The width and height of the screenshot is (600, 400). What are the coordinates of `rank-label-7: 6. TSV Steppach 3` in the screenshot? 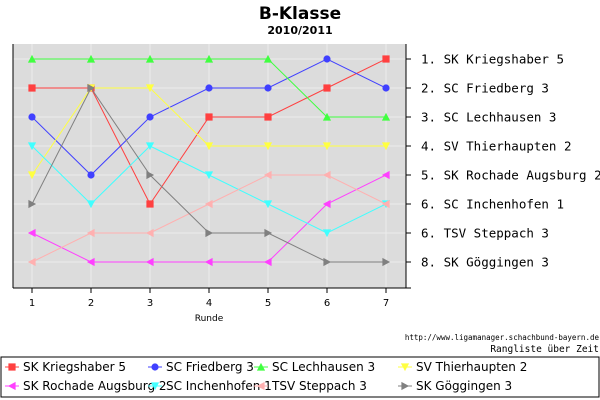 It's located at (485, 233).